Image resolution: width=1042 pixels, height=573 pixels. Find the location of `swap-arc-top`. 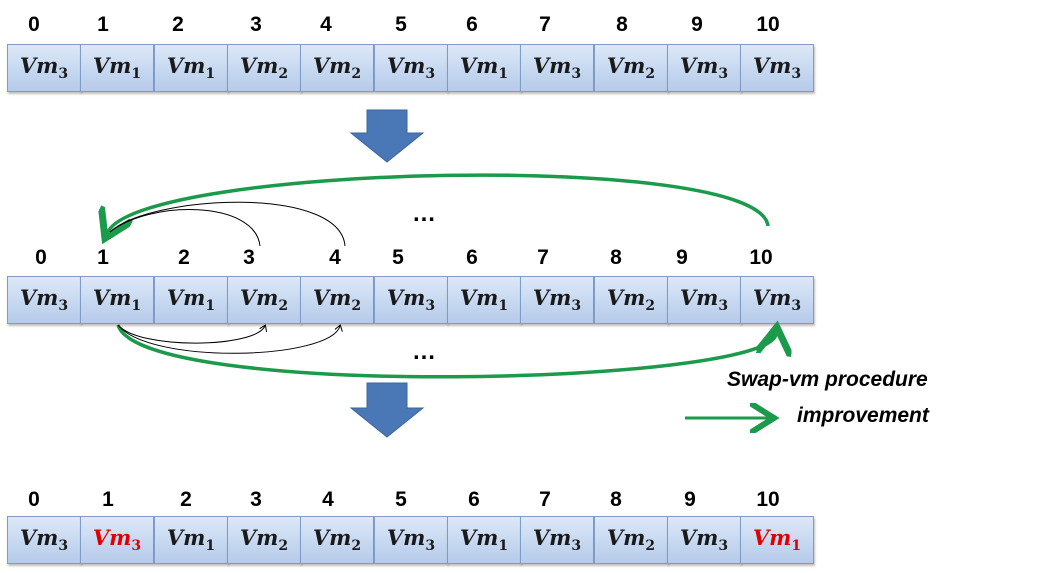

swap-arc-top is located at coordinates (439, 202).